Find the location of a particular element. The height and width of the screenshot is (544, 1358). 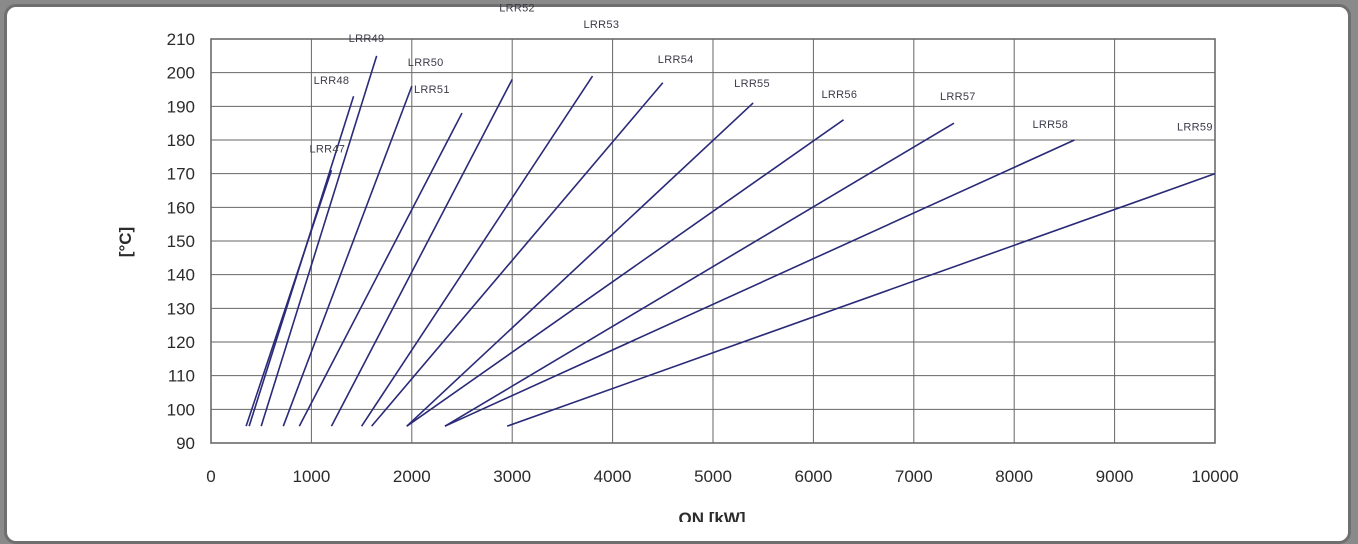

series-line-lrr50 is located at coordinates (347, 256).